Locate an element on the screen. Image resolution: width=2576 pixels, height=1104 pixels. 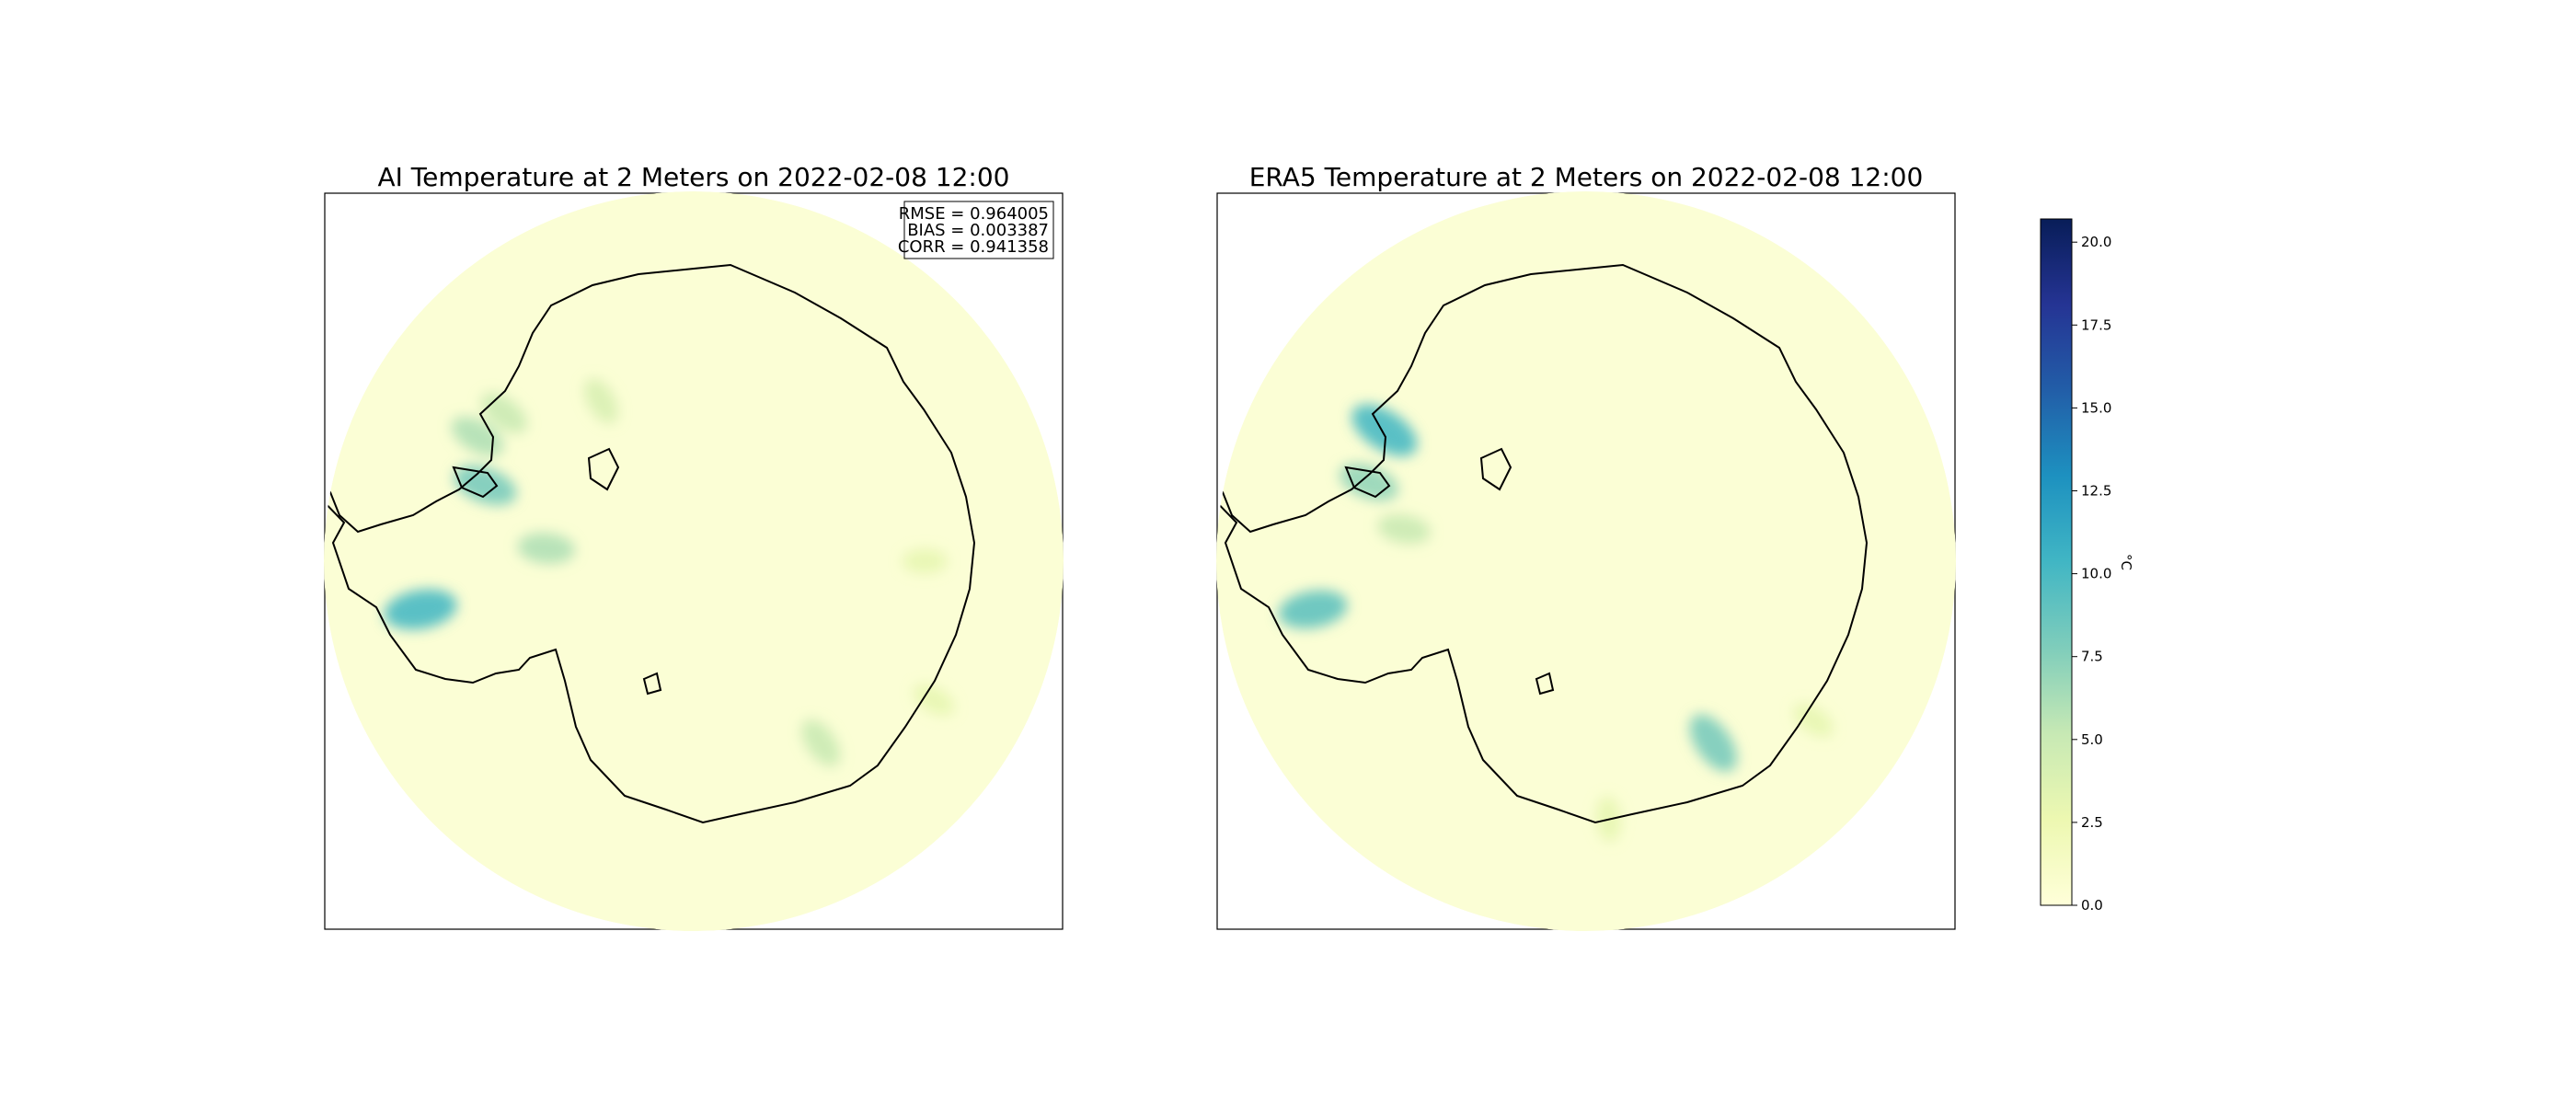
colorbar: 0.0 2.5 5.0 7.5 10.0 12.5 15.0 17.5 20.0 °C is located at coordinates (2087, 566).